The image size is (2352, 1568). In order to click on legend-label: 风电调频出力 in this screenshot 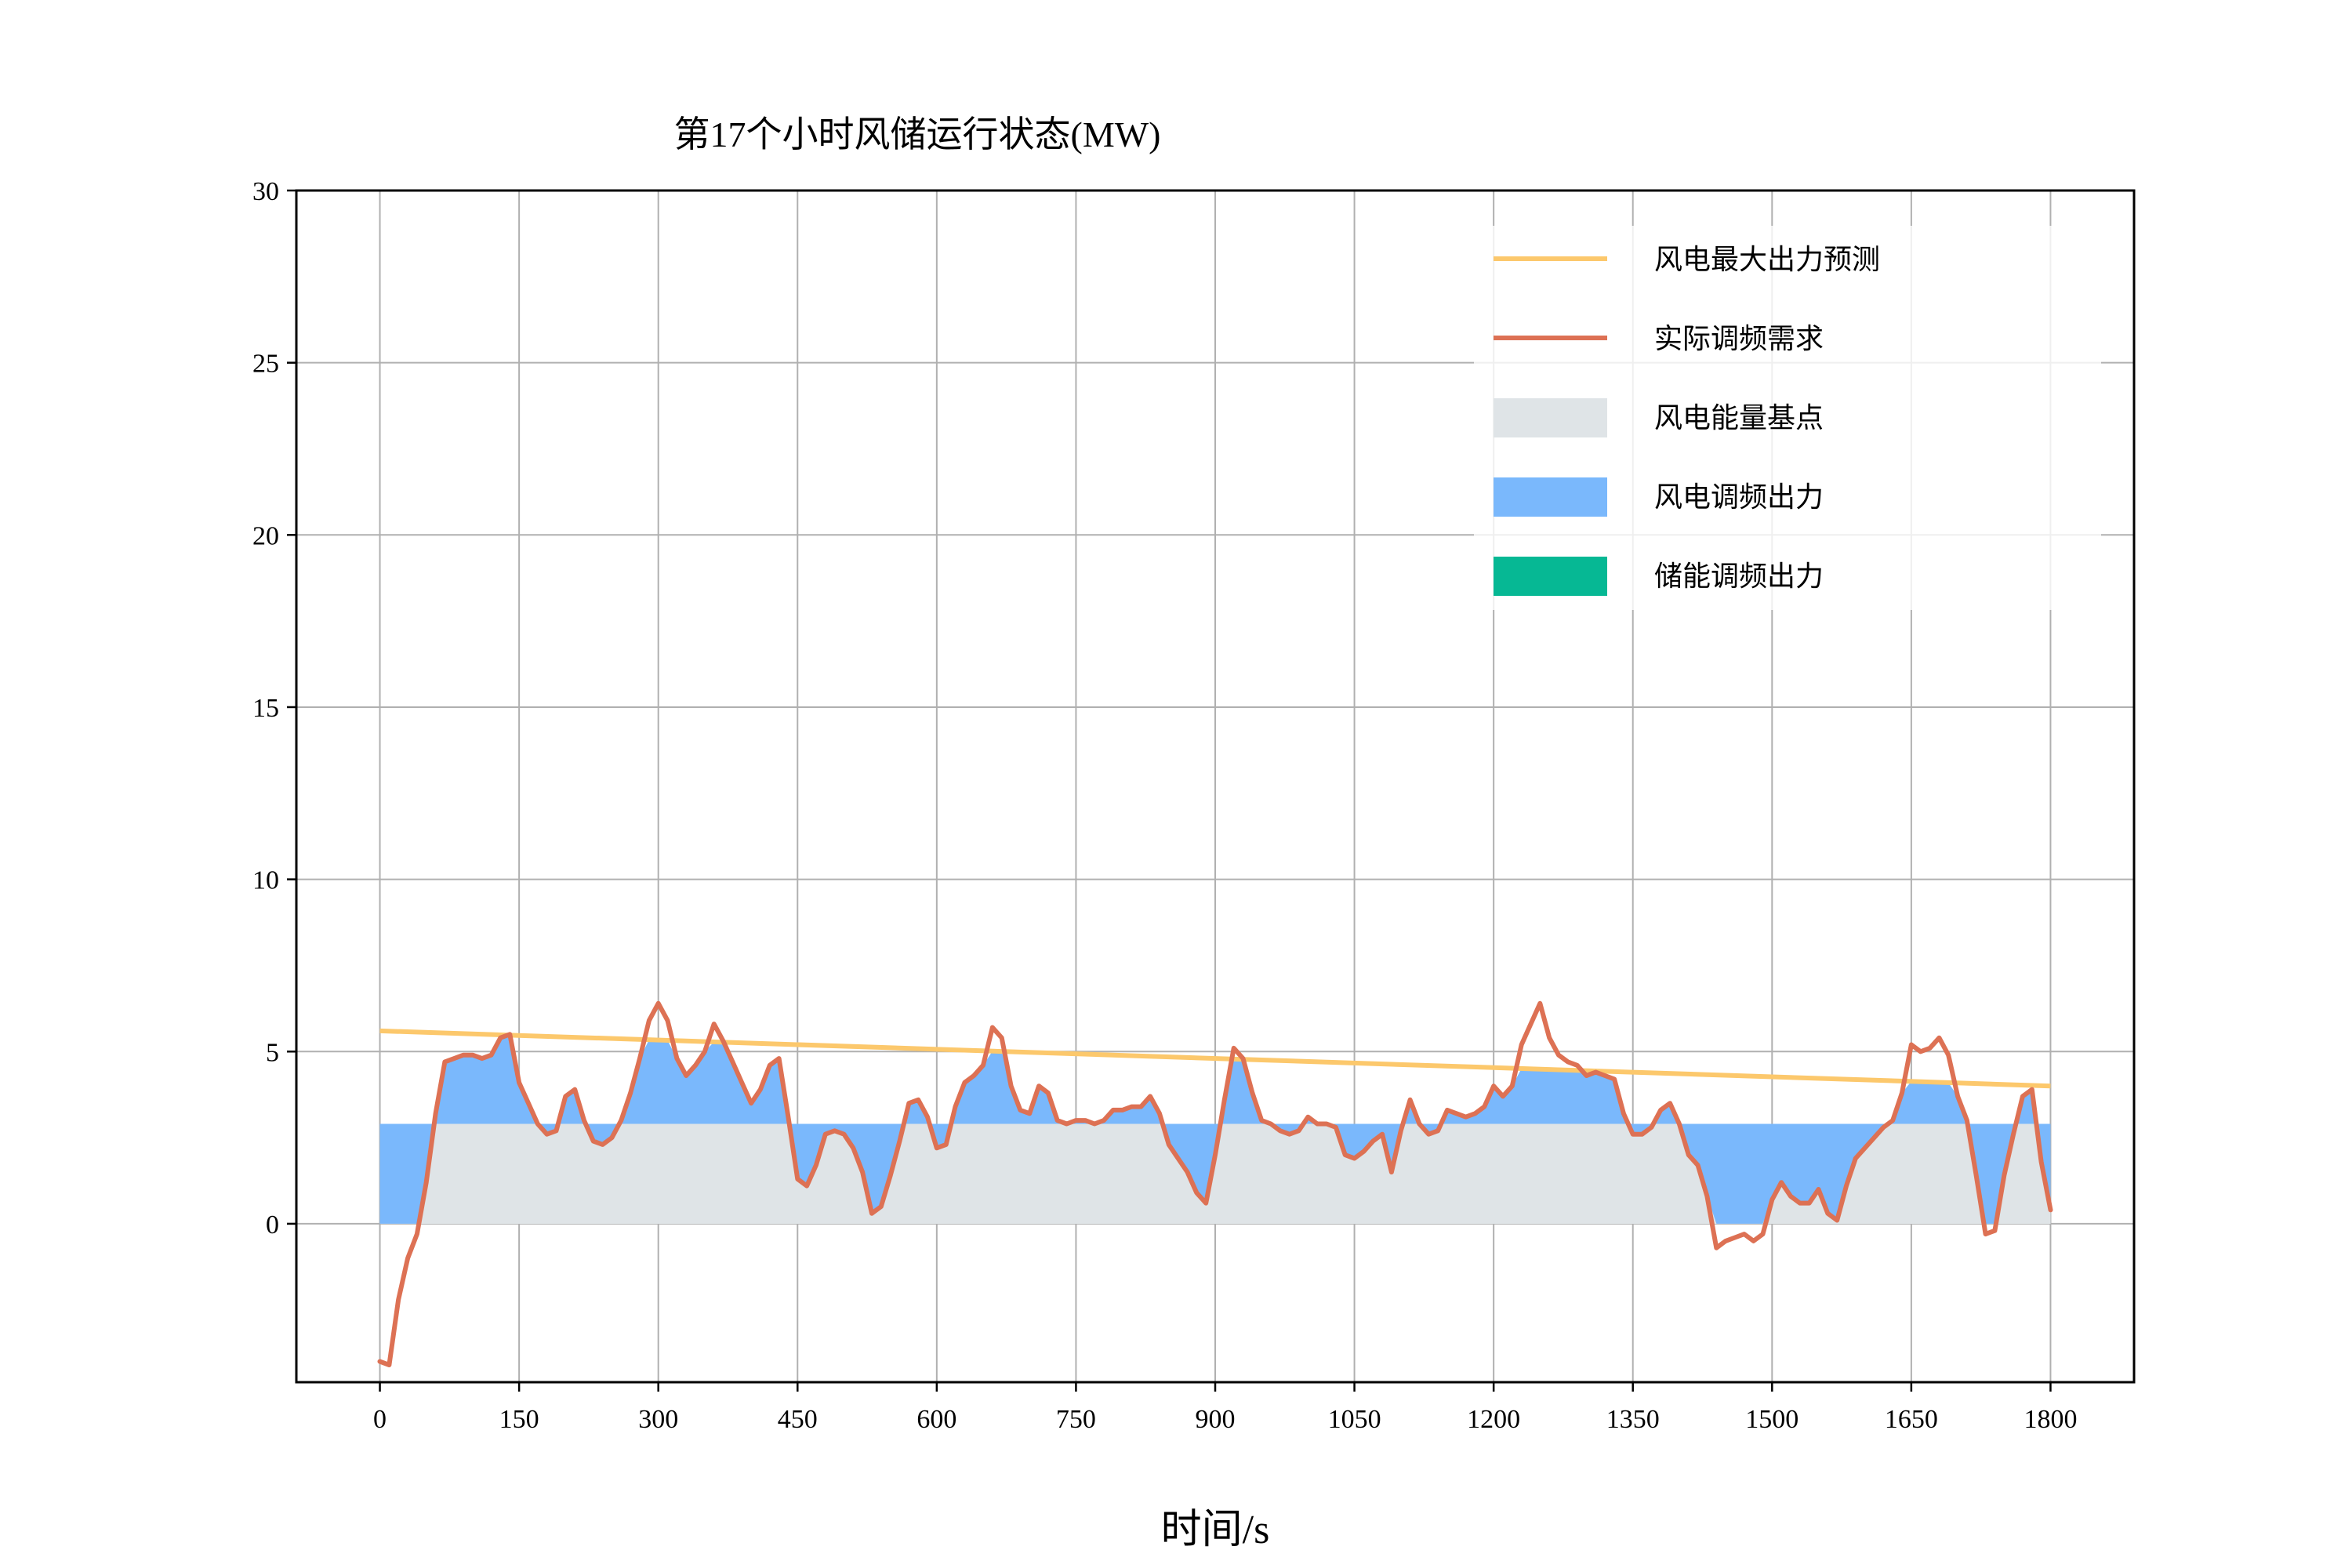, I will do `click(1739, 497)`.